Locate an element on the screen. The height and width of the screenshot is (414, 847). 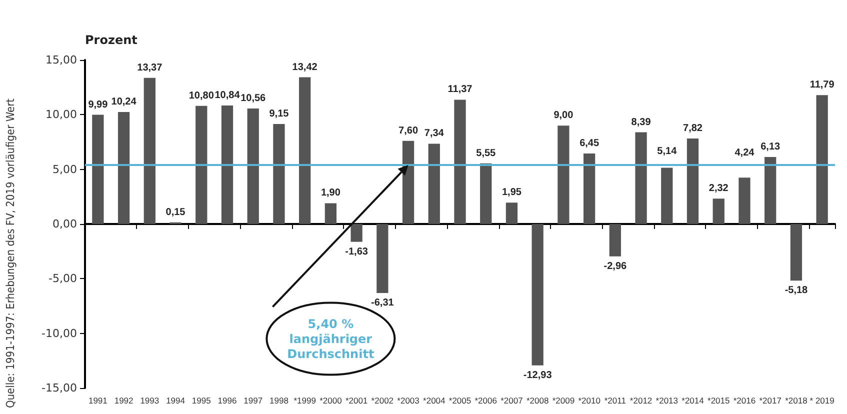
y-tick-label: 10,00 is located at coordinates (61, 115).